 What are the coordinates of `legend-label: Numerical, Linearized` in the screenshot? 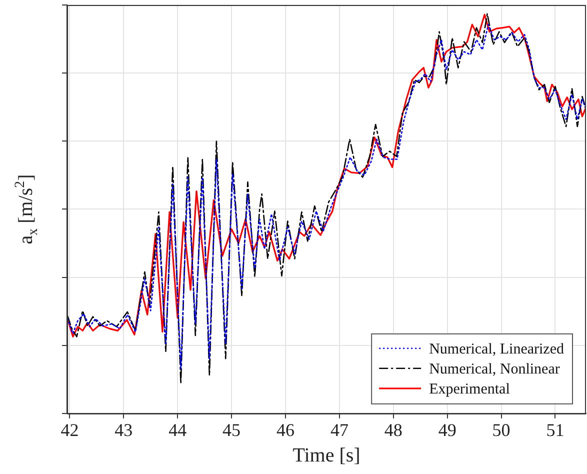 It's located at (496, 349).